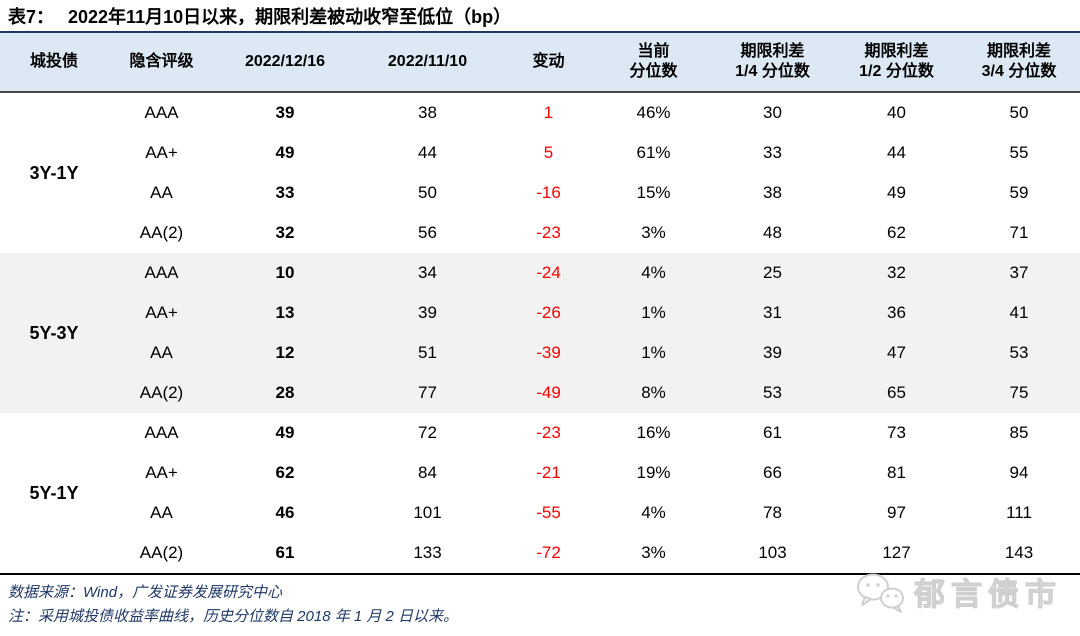 This screenshot has width=1080, height=636. I want to click on value-20221110-cell: 50, so click(427, 192).